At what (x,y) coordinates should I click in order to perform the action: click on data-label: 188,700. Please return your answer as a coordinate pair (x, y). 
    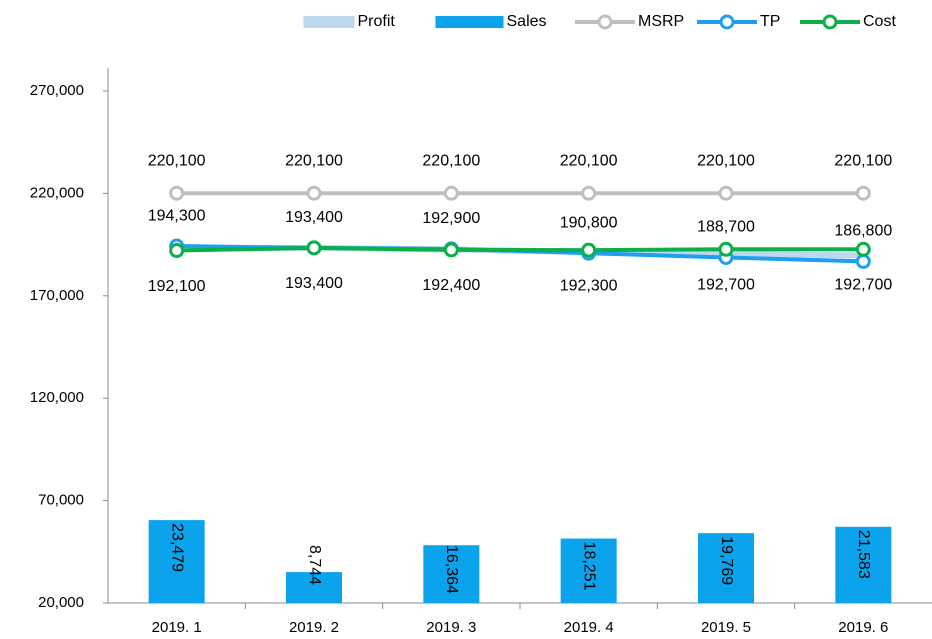
    Looking at the image, I should click on (726, 227).